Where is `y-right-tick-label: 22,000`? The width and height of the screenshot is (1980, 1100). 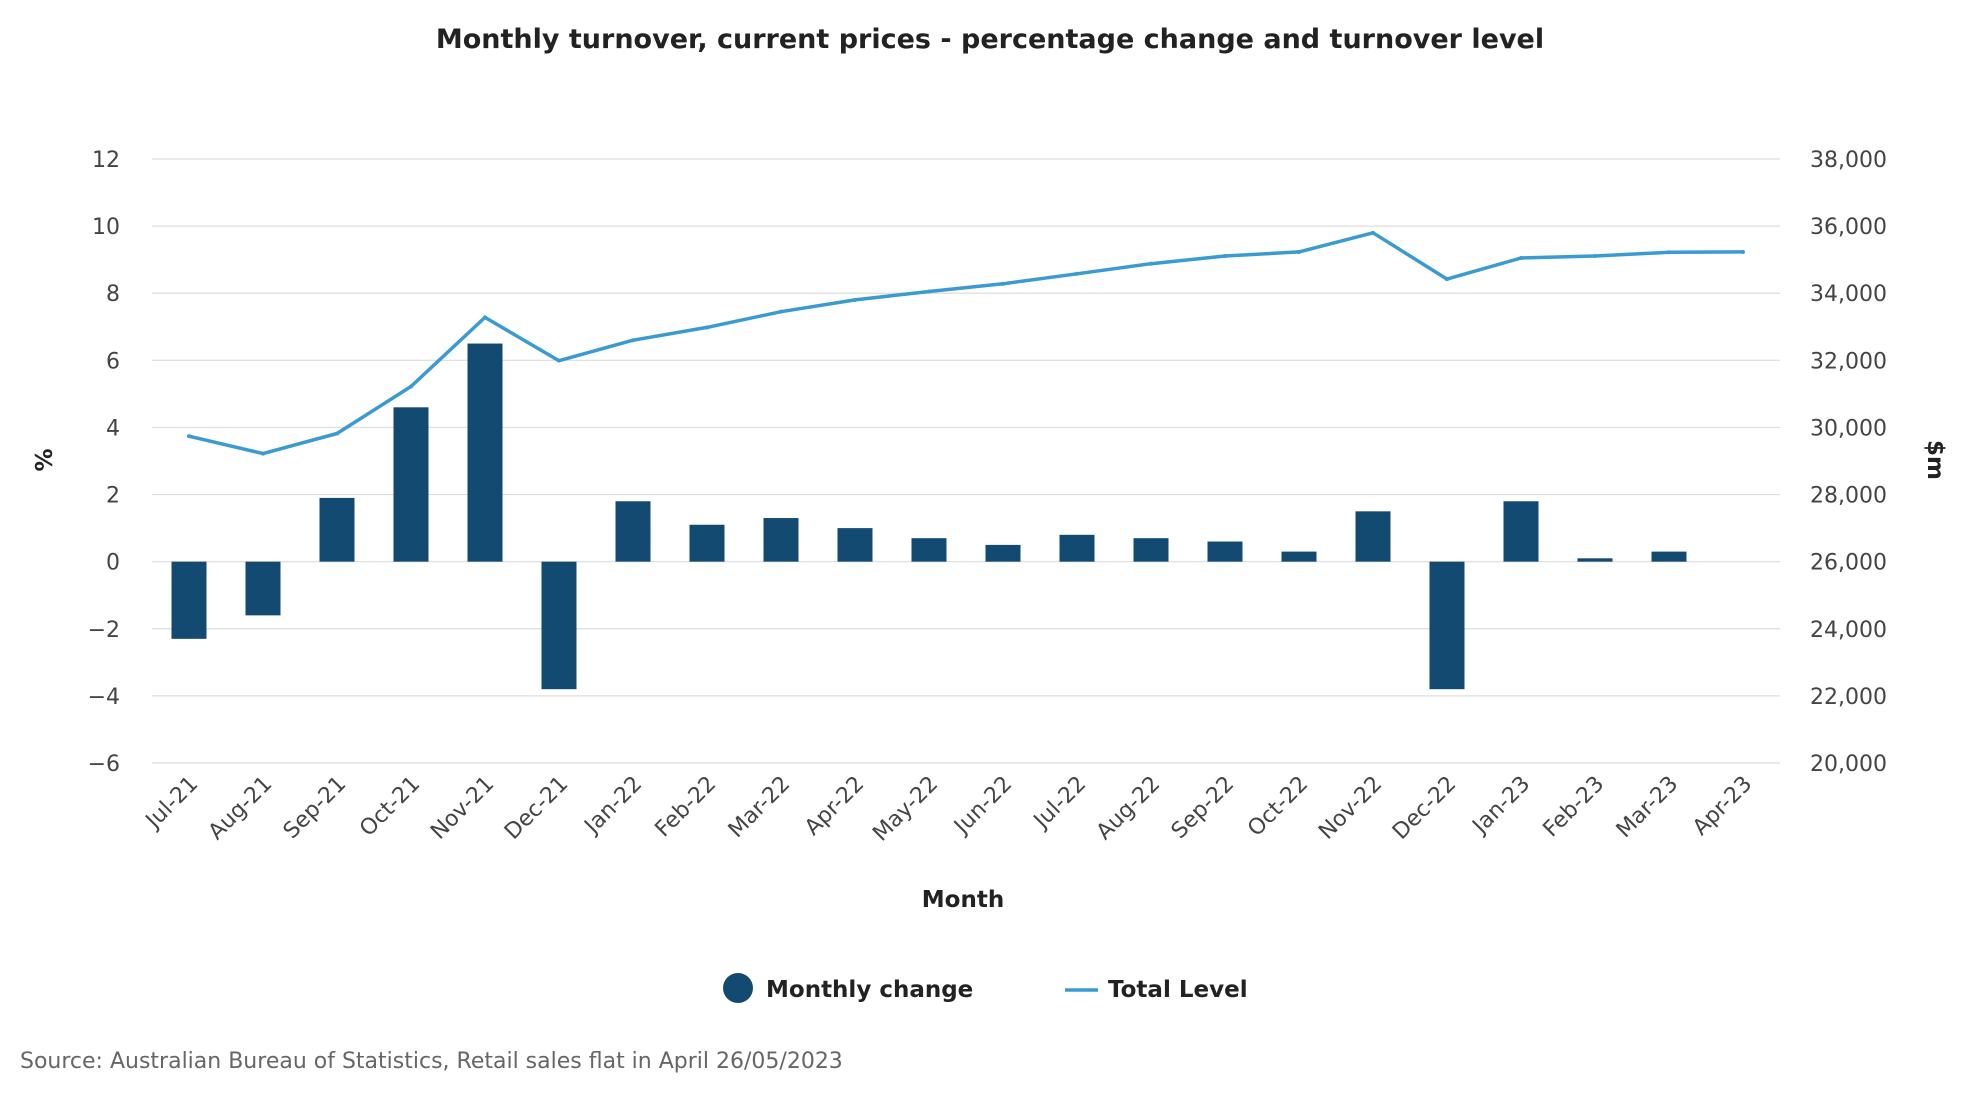 y-right-tick-label: 22,000 is located at coordinates (1848, 697).